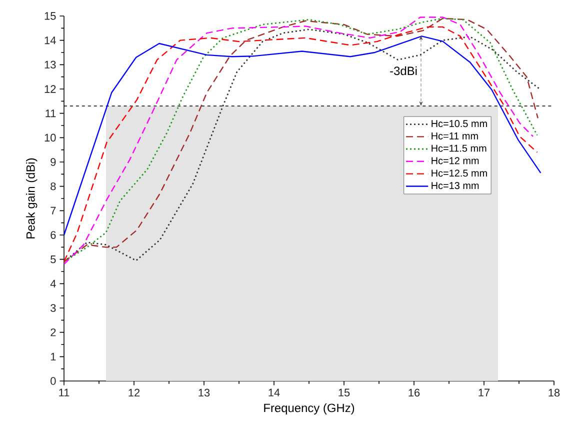 This screenshot has height=438, width=568. What do you see at coordinates (459, 124) in the screenshot?
I see `legend-label: Hc=10.5 mm` at bounding box center [459, 124].